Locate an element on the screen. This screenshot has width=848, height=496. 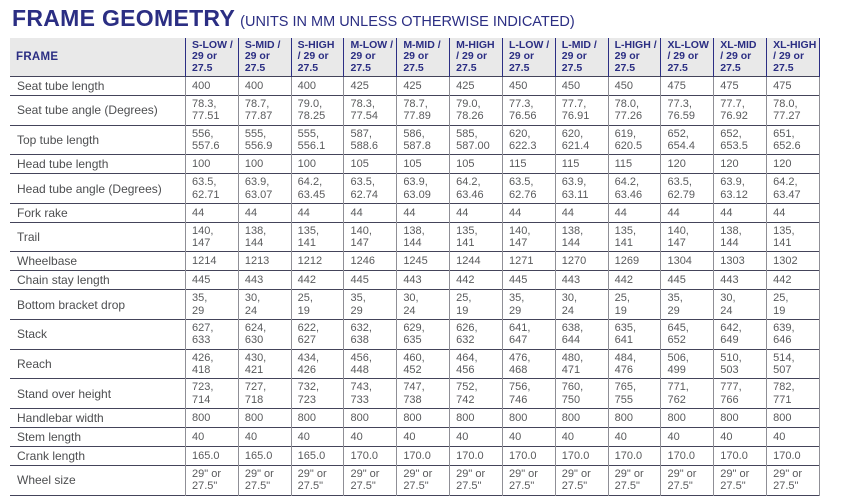
value-cell: 782, 771 is located at coordinates (793, 393).